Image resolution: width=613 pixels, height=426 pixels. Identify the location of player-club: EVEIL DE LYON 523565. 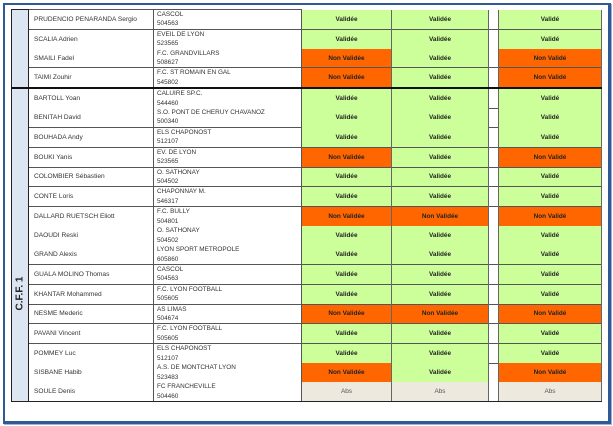
(227, 38).